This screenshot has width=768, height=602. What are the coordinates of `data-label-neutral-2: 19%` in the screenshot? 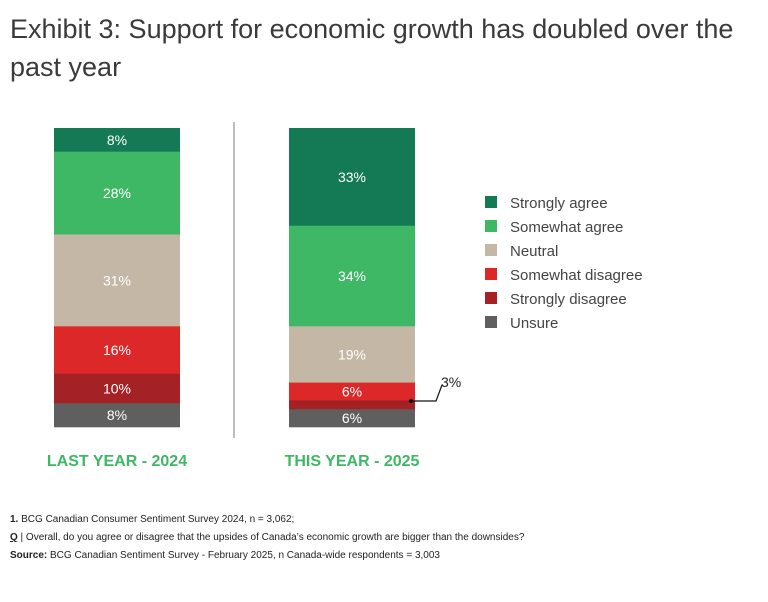 It's located at (352, 354).